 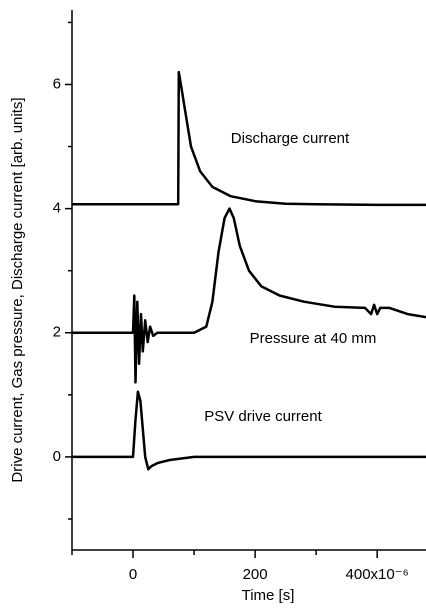 I want to click on y-tick-label: 4, so click(x=57, y=208).